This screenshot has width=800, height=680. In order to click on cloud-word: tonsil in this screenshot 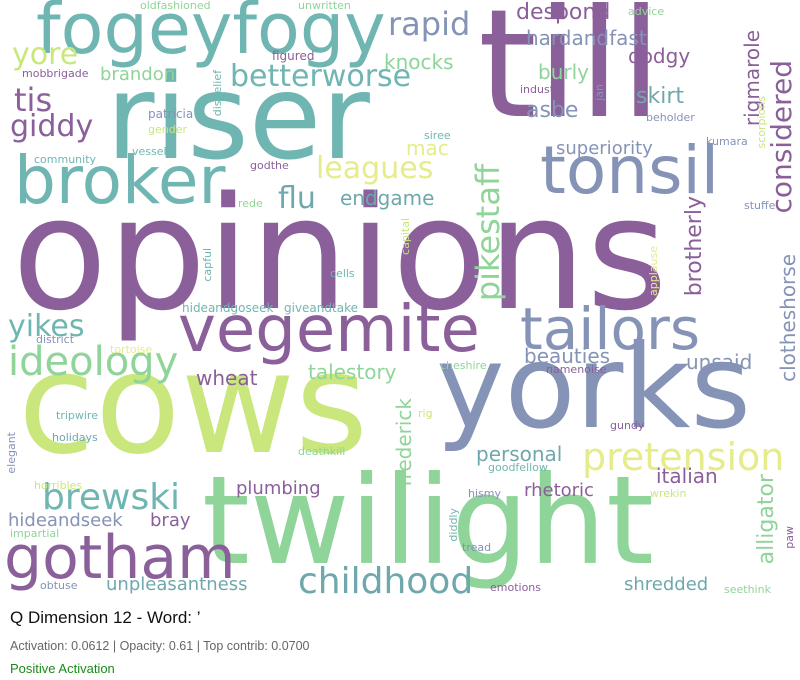, I will do `click(630, 170)`.